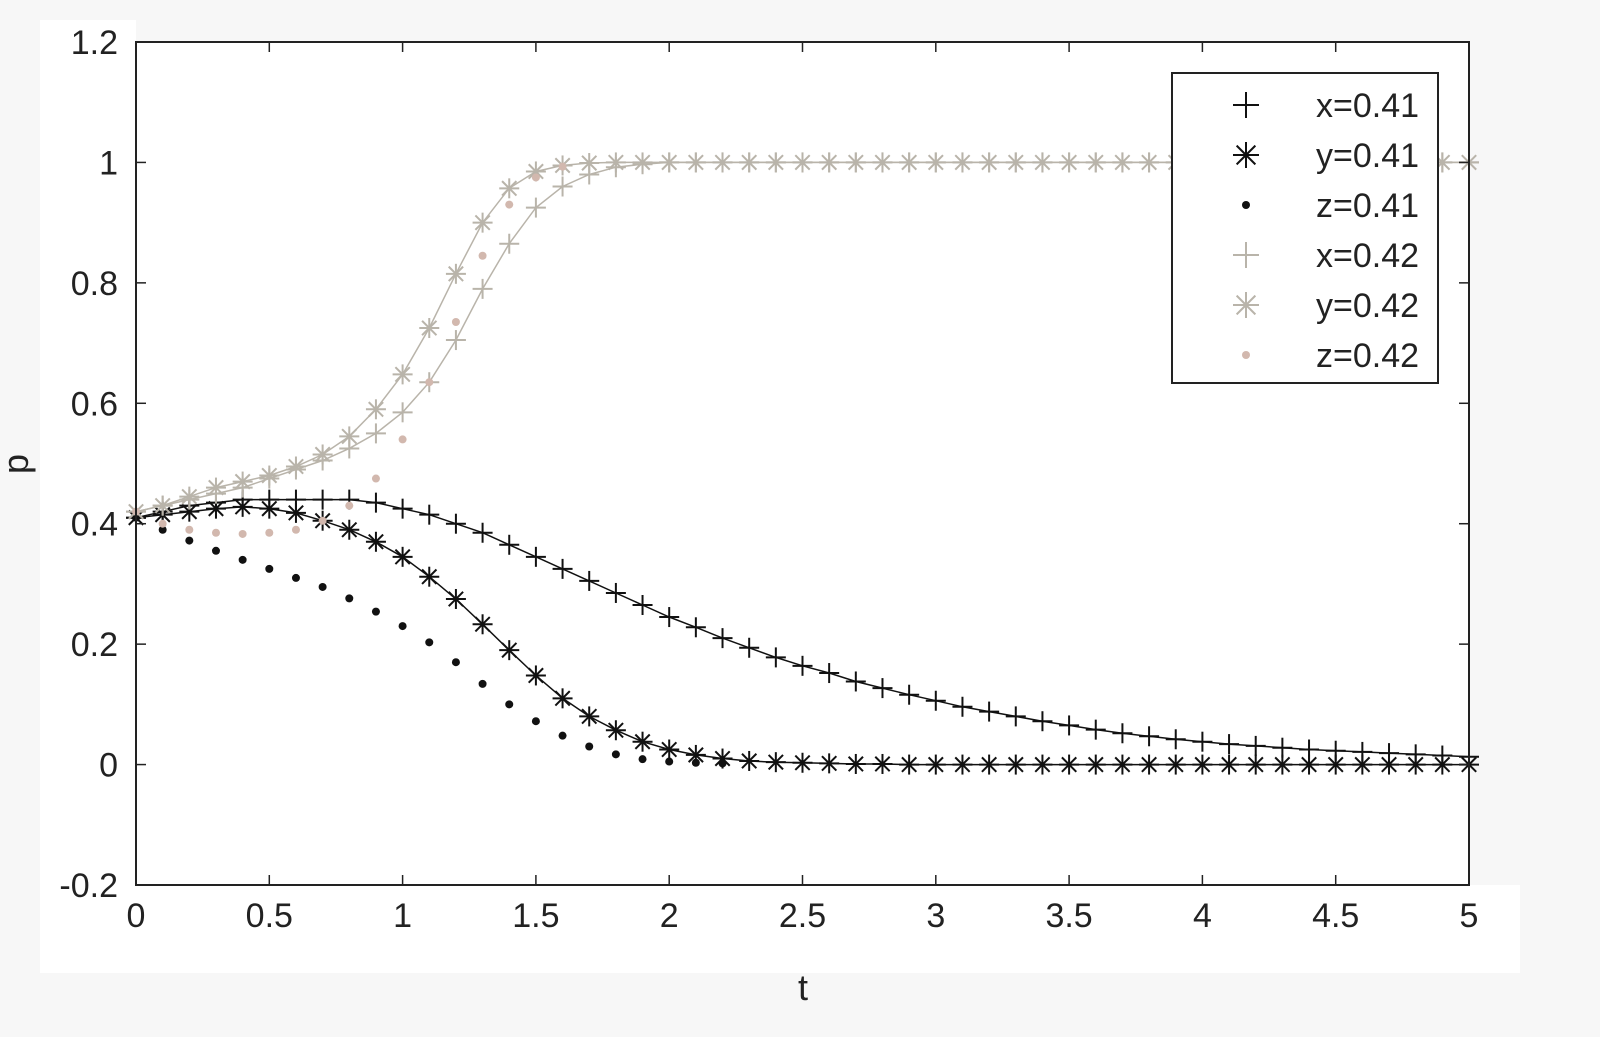  I want to click on x-tick-label: 0.5, so click(269, 916).